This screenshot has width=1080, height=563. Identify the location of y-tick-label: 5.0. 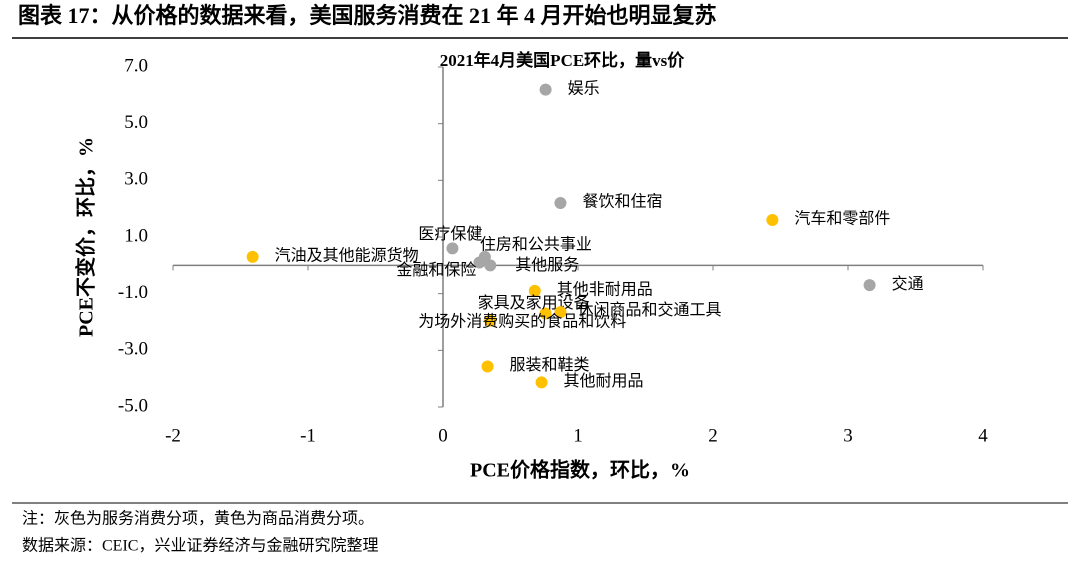
(136, 122).